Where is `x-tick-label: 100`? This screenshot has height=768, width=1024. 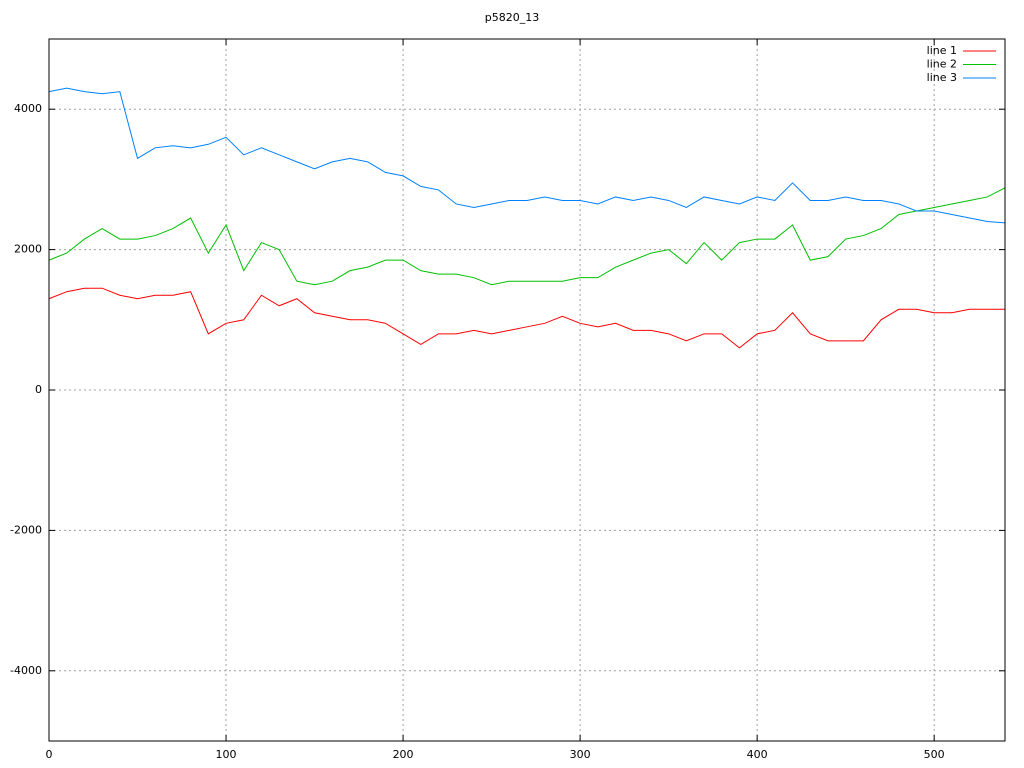
x-tick-label: 100 is located at coordinates (226, 754).